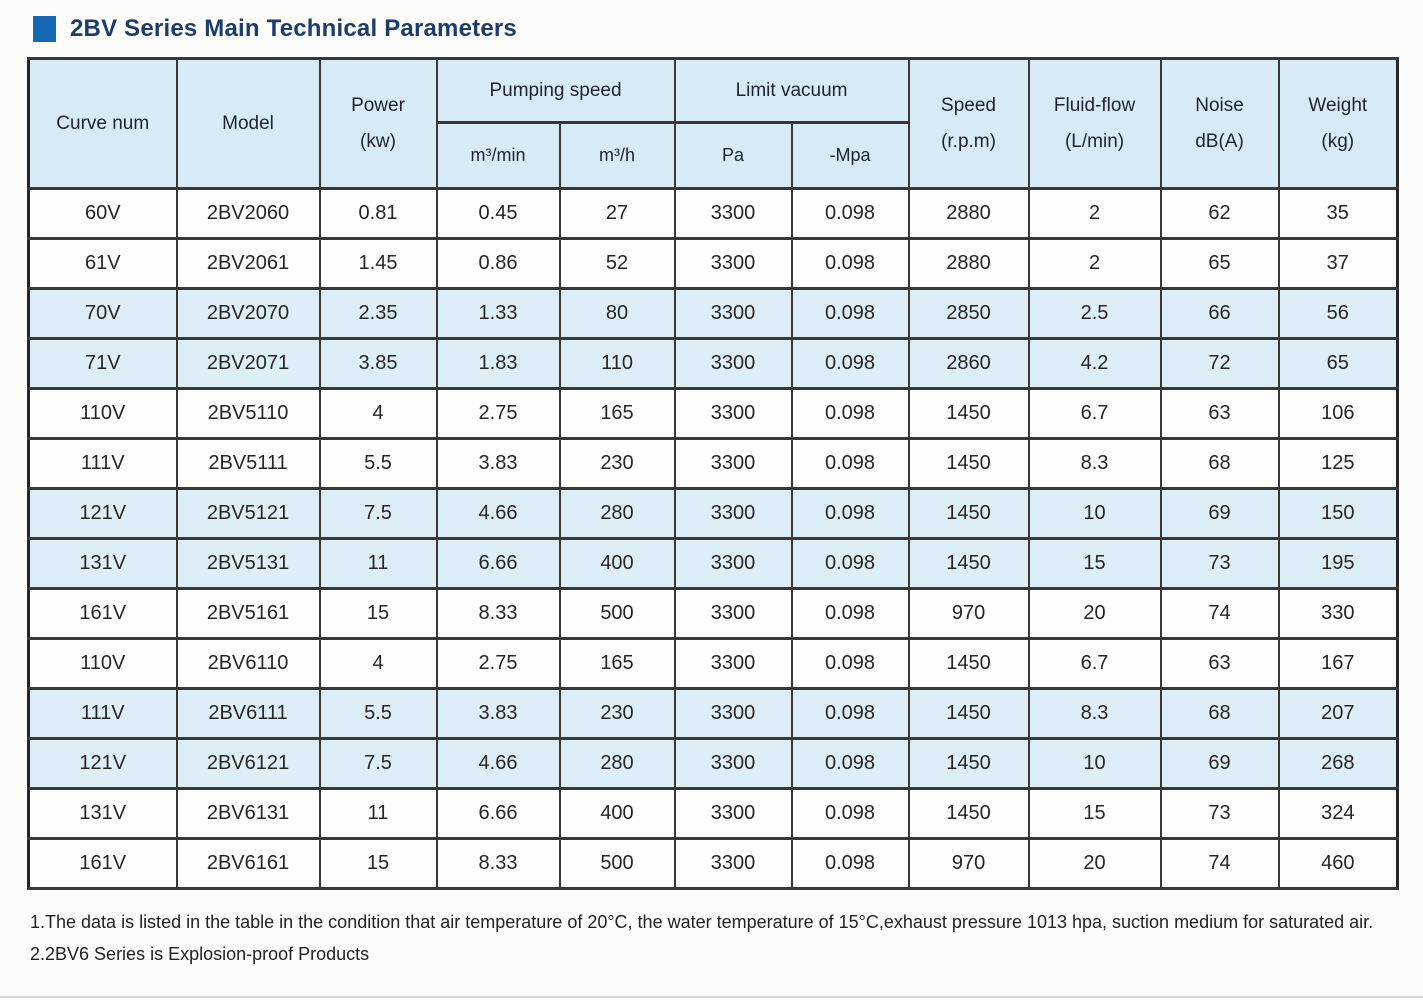 Image resolution: width=1423 pixels, height=1000 pixels. Describe the element at coordinates (248, 713) in the screenshot. I see `cell-model: 2BV6111` at that location.